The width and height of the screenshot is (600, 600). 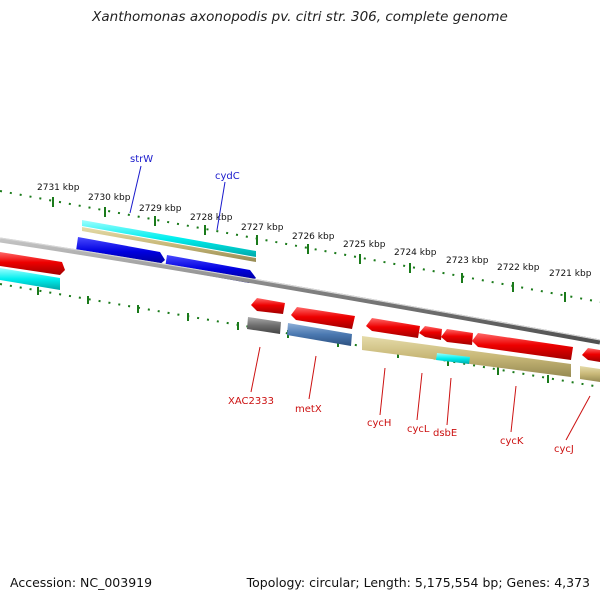 I want to click on outer-major-ticks, so click(x=309, y=249).